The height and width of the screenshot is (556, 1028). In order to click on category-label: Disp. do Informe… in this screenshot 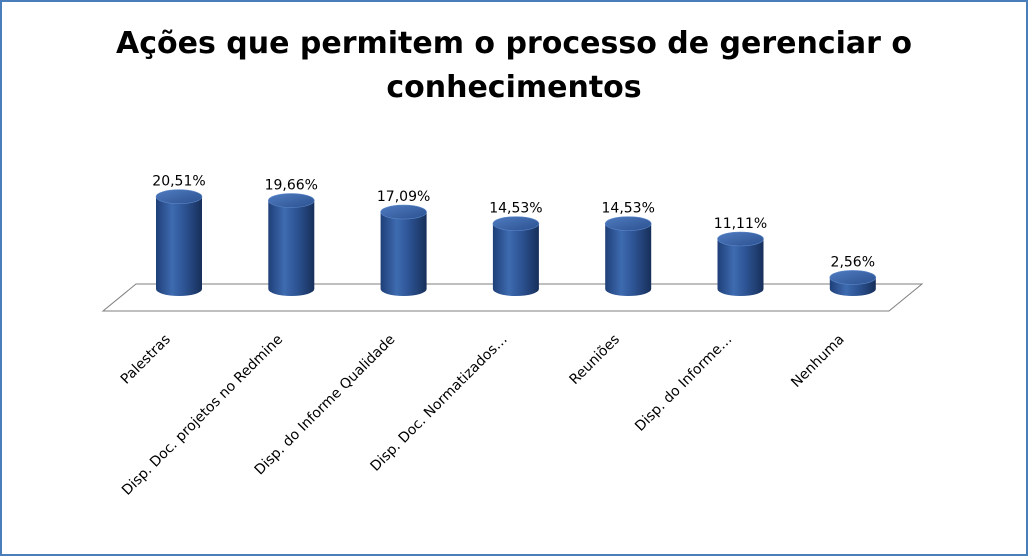, I will do `click(683, 383)`.